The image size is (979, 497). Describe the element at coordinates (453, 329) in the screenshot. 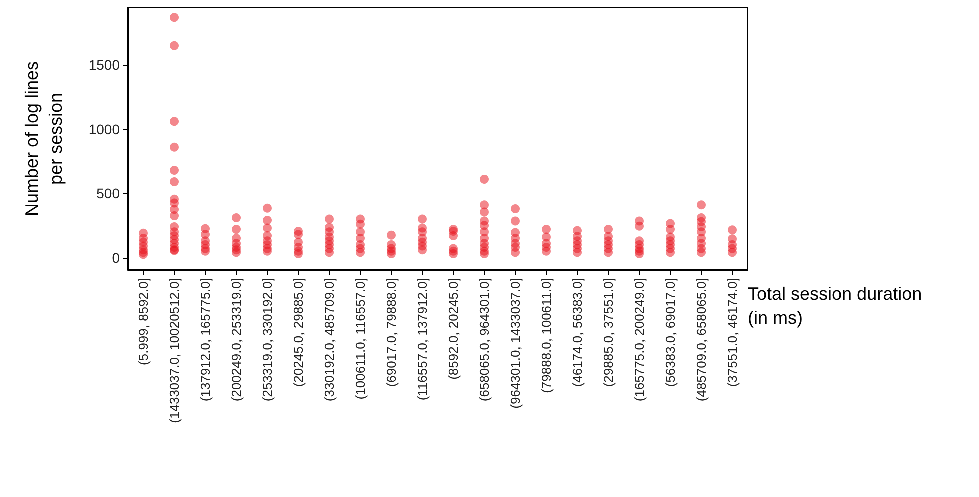

I see `x-tick-label: (8592.0, 20245.0]` at that location.